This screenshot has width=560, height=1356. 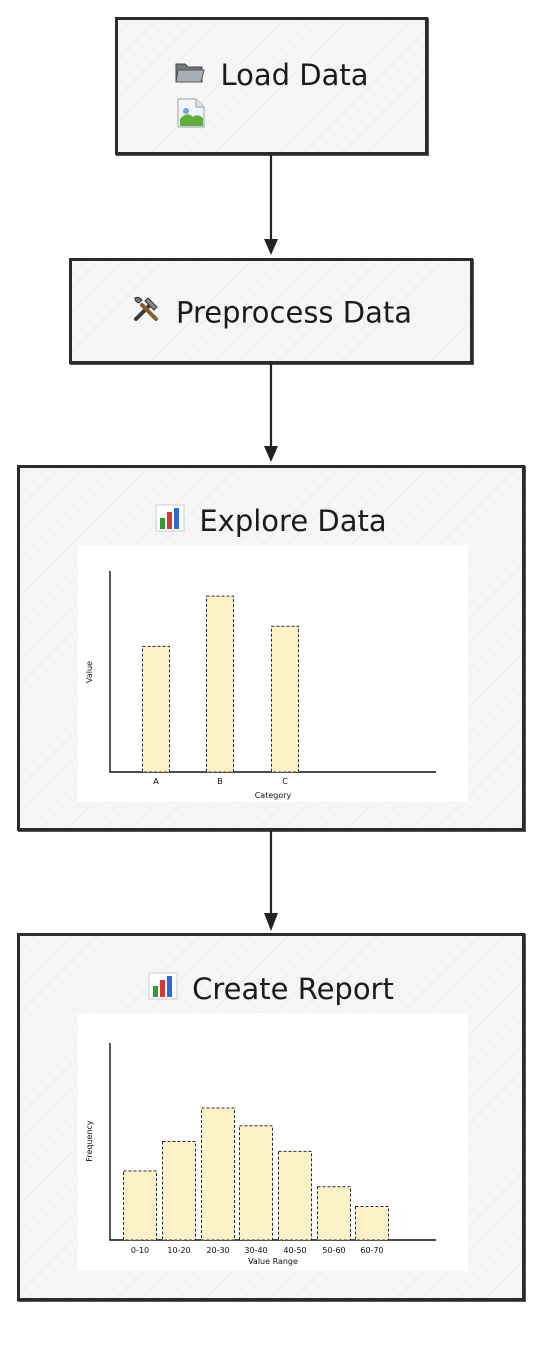 I want to click on step-preprocess-data-title: Preprocess Data, so click(x=271, y=312).